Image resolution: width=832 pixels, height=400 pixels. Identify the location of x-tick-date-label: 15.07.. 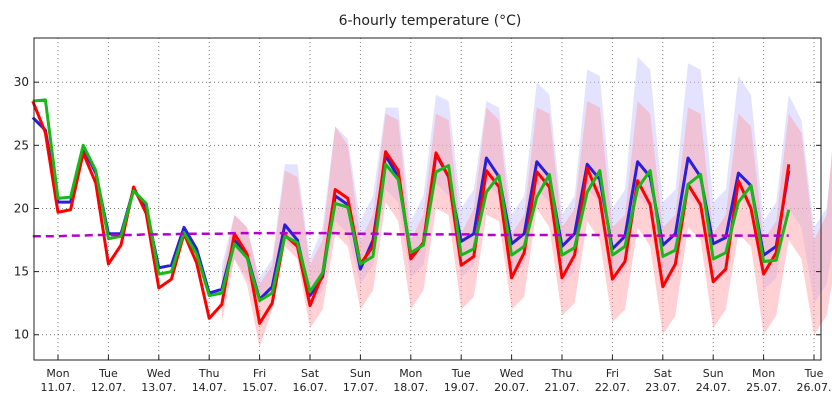
(259, 387).